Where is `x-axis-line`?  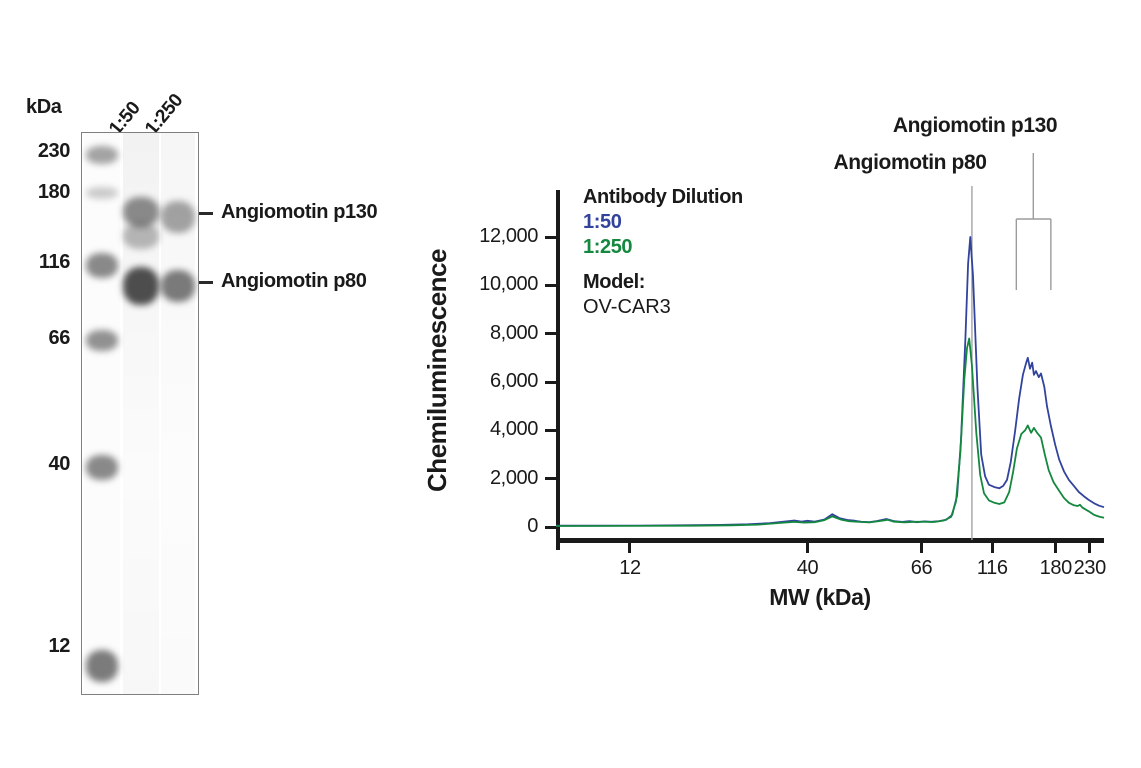 x-axis-line is located at coordinates (830, 540).